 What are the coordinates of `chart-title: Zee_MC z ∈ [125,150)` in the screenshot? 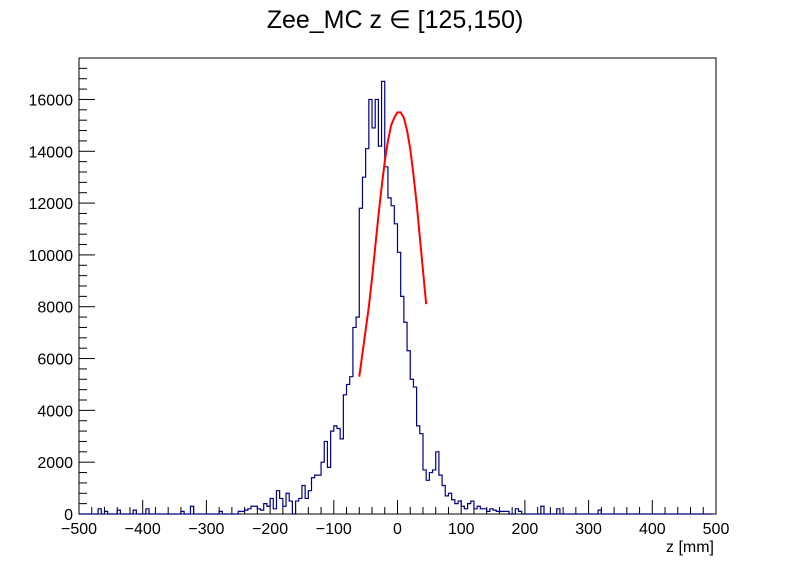 It's located at (395, 20).